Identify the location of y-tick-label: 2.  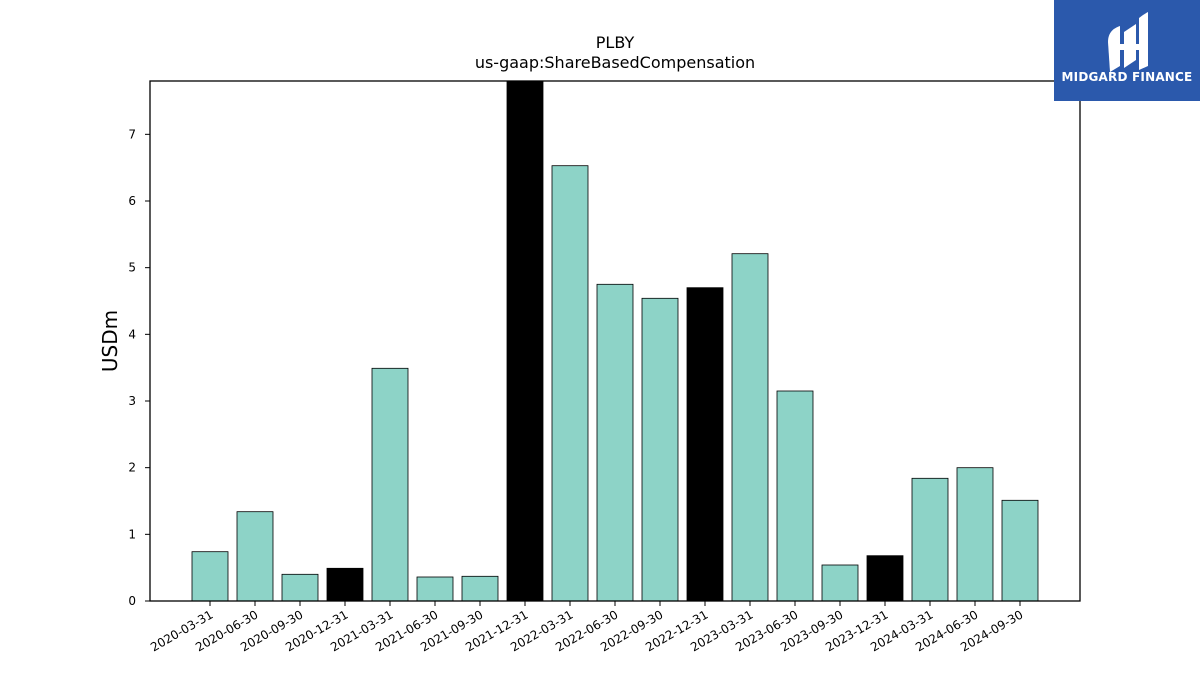
(132, 468).